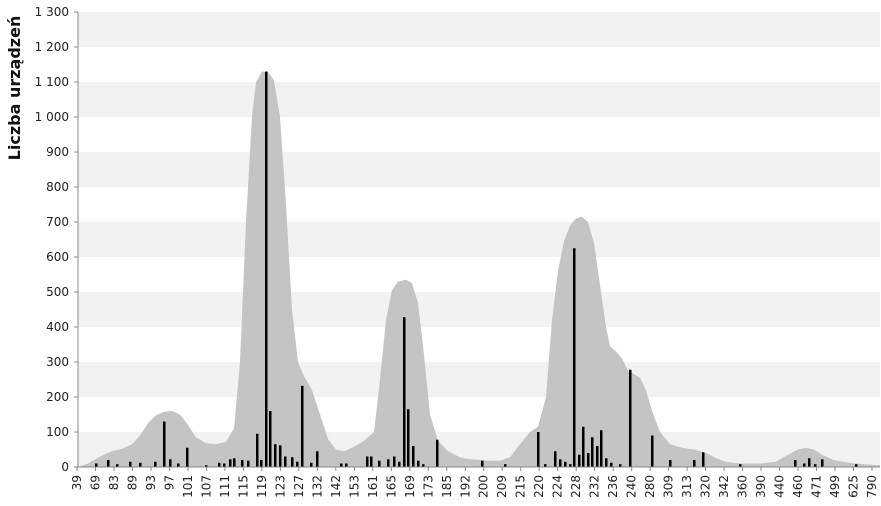 This screenshot has height=506, width=881. Describe the element at coordinates (354, 486) in the screenshot. I see `x-tick-label: 153` at that location.